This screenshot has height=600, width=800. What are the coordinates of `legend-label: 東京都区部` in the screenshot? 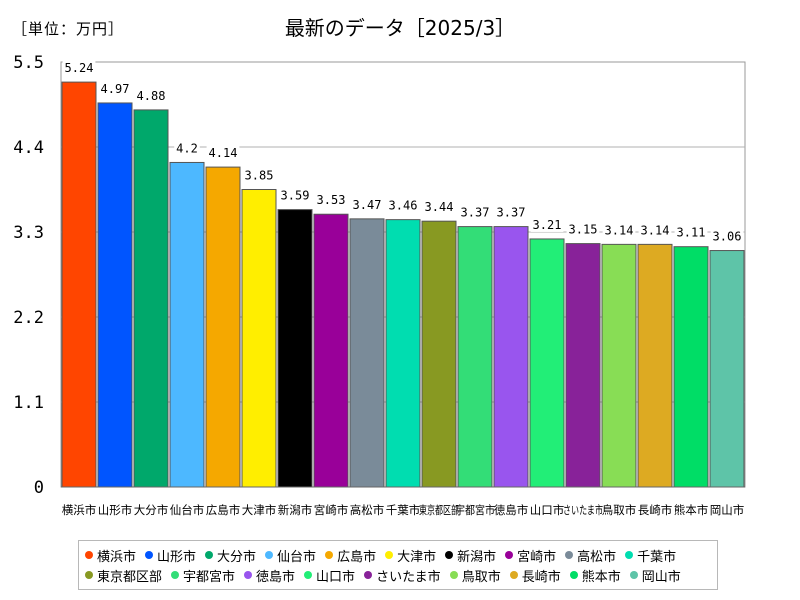 It's located at (130, 577).